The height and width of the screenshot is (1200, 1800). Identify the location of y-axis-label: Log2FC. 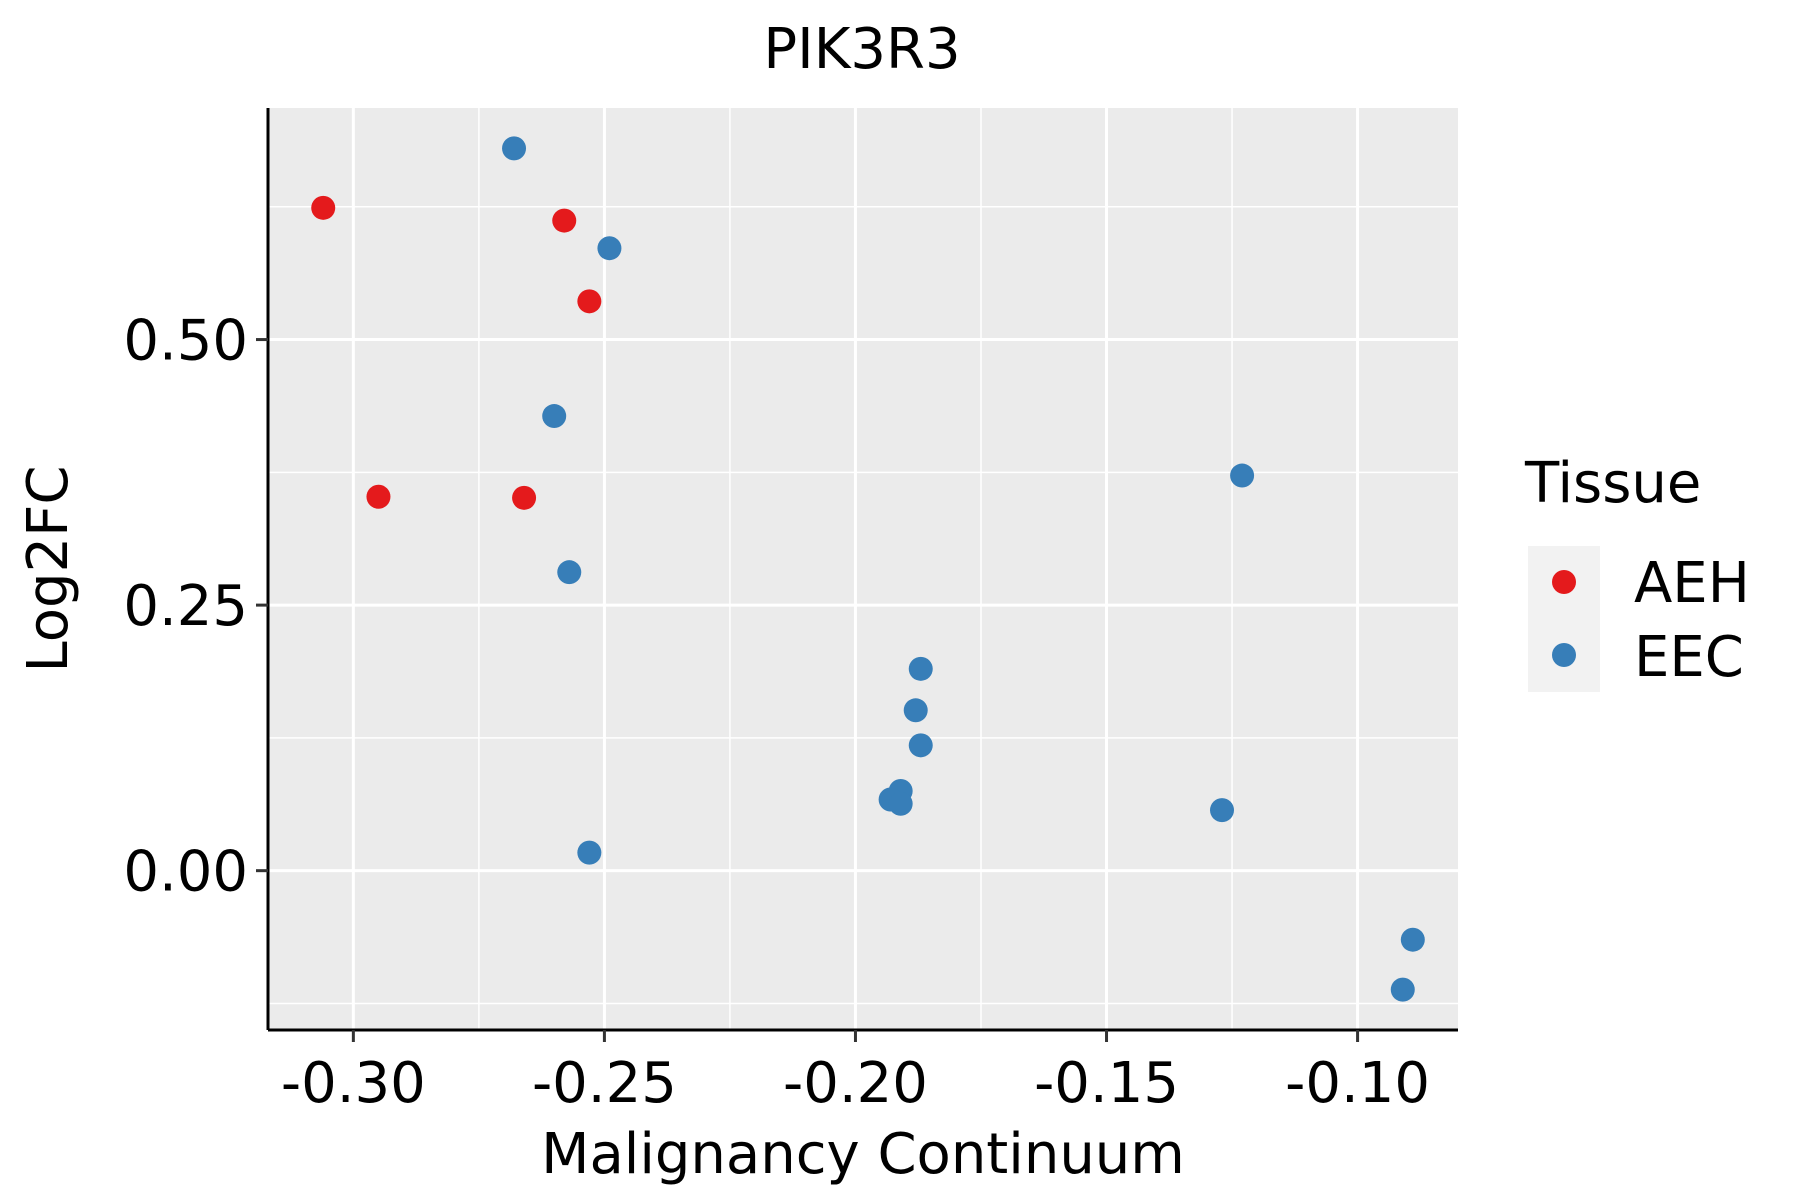
(48, 569).